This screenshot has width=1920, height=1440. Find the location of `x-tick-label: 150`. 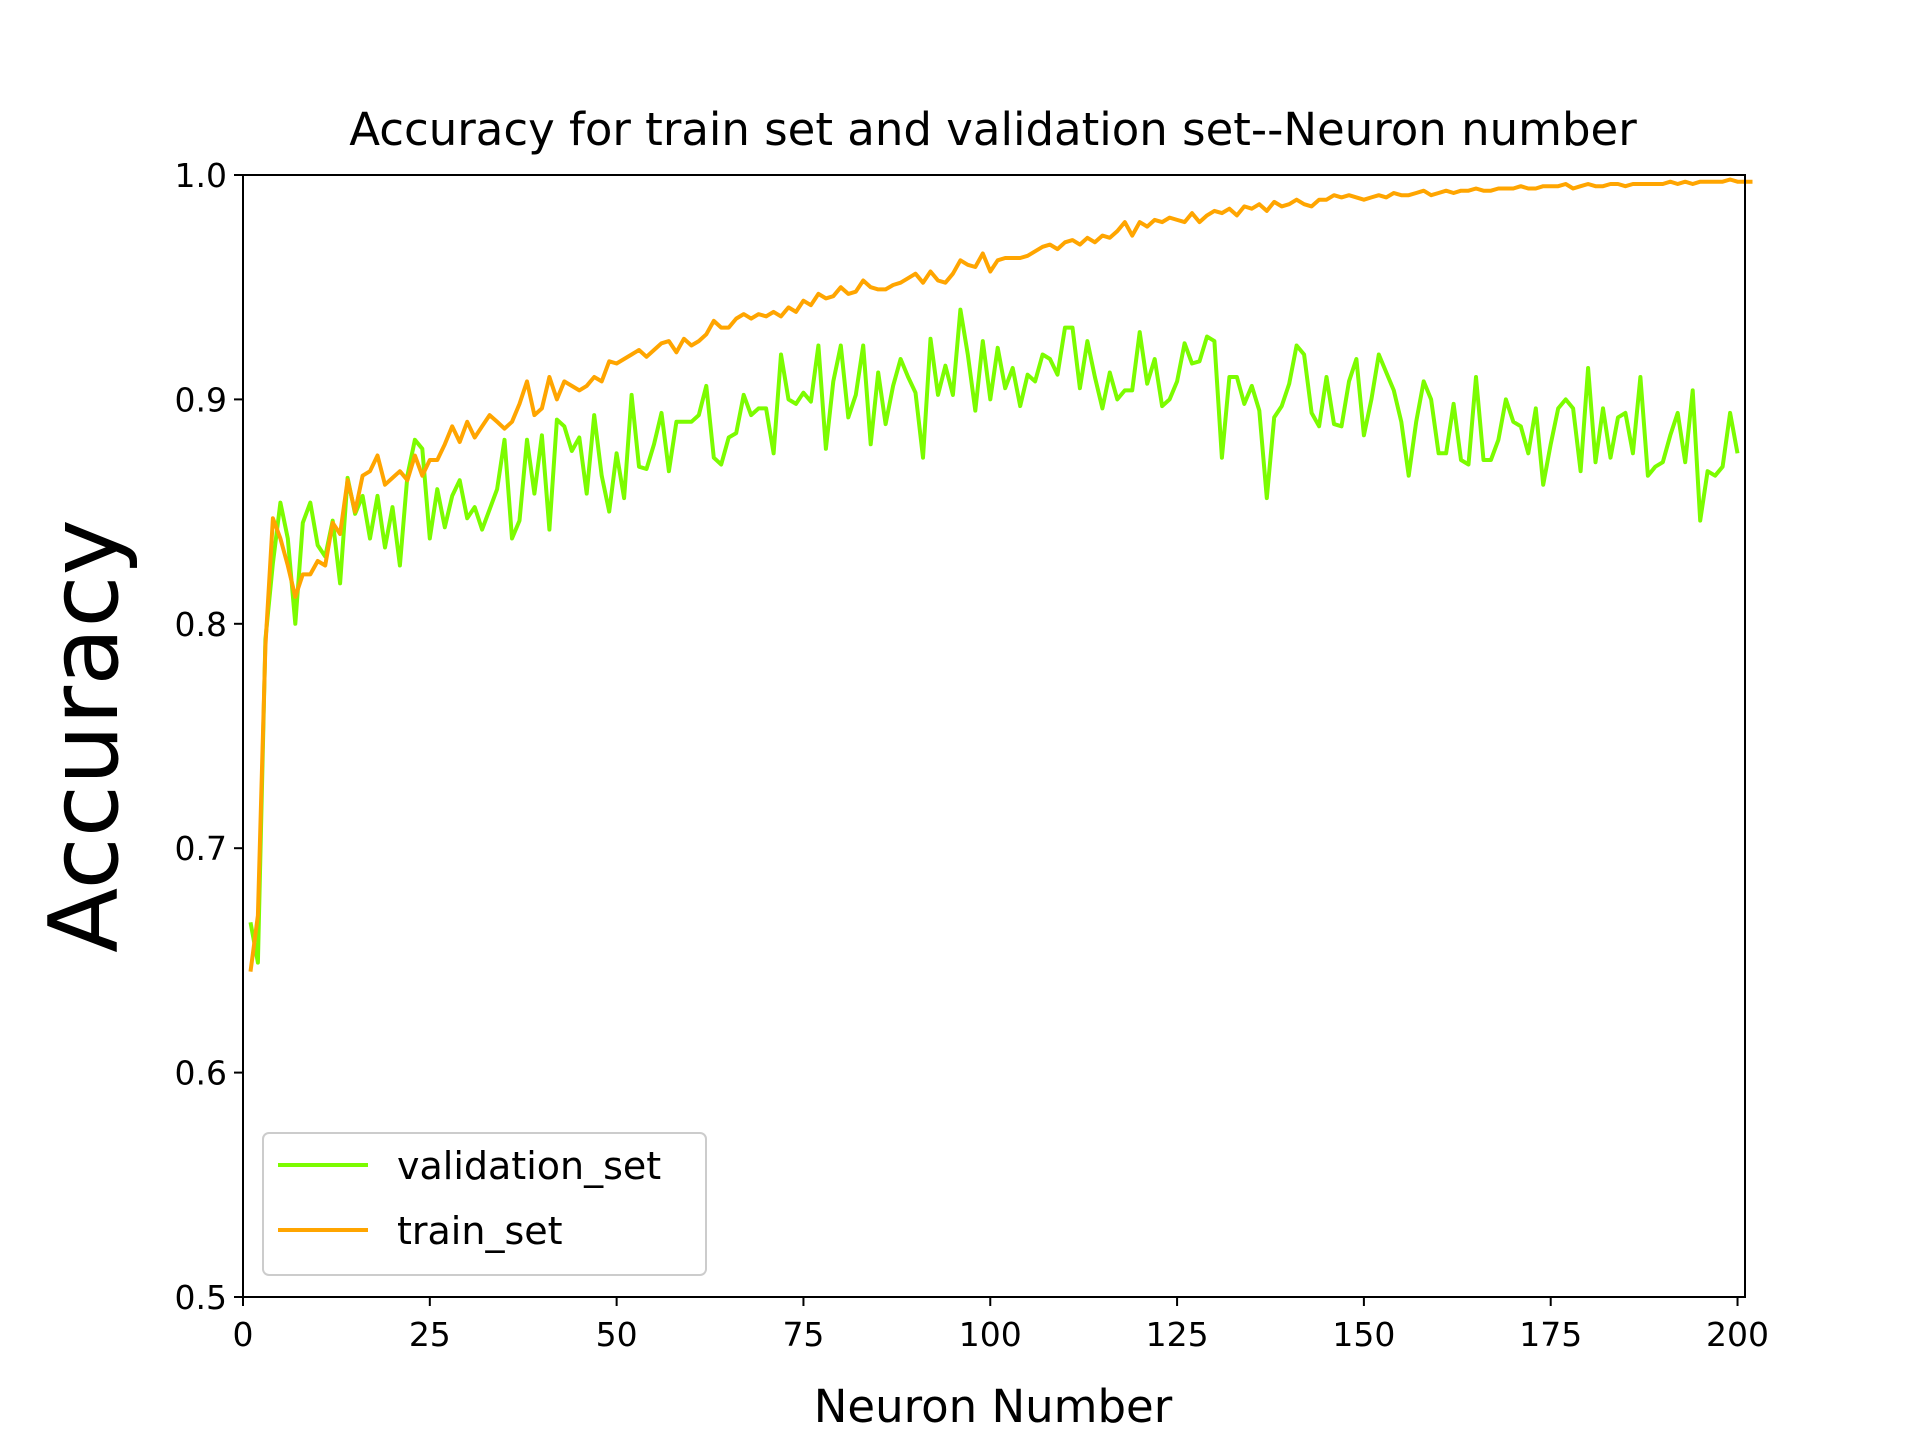

x-tick-label: 150 is located at coordinates (1363, 1334).